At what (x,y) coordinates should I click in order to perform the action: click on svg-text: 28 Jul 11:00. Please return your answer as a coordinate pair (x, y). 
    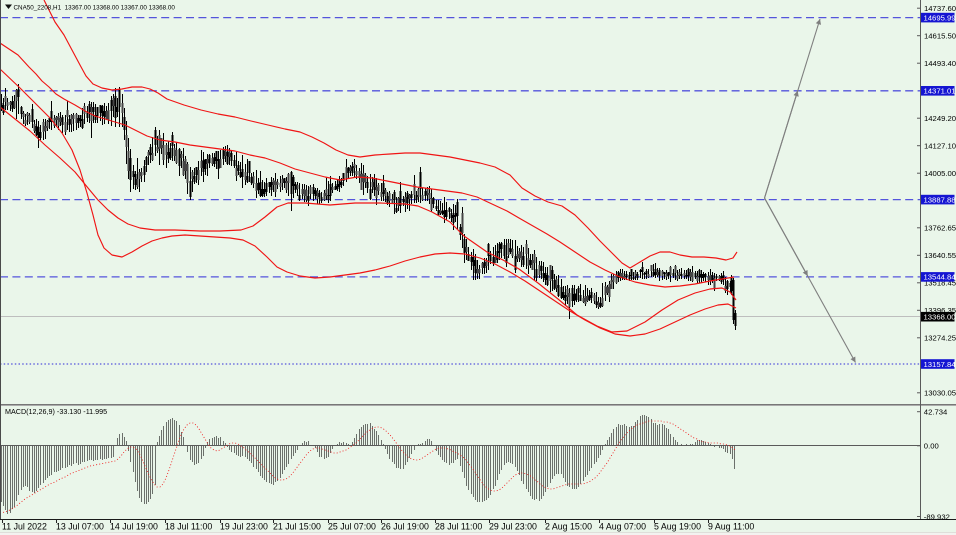
    Looking at the image, I should click on (458, 527).